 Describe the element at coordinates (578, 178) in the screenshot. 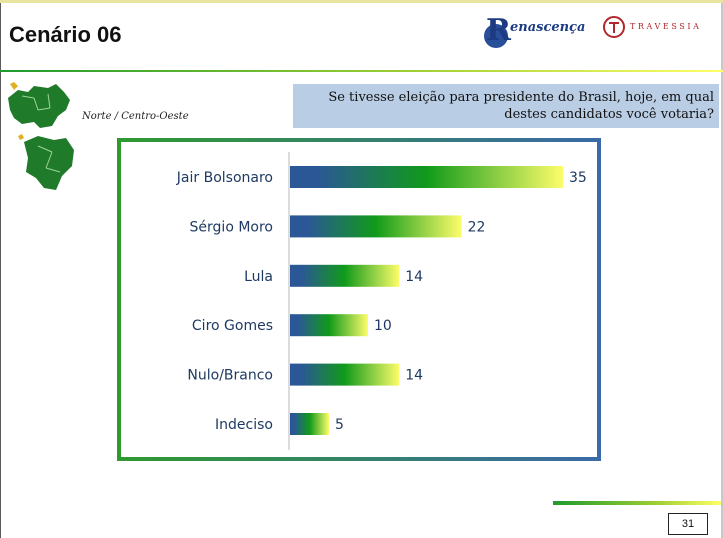

I see `value-label: 35` at that location.